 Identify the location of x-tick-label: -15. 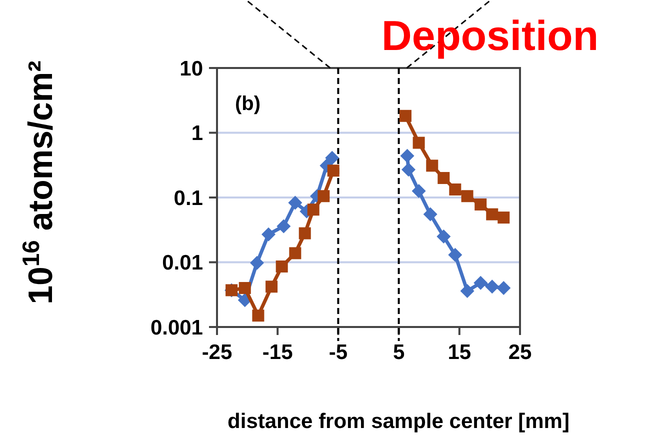
(278, 352).